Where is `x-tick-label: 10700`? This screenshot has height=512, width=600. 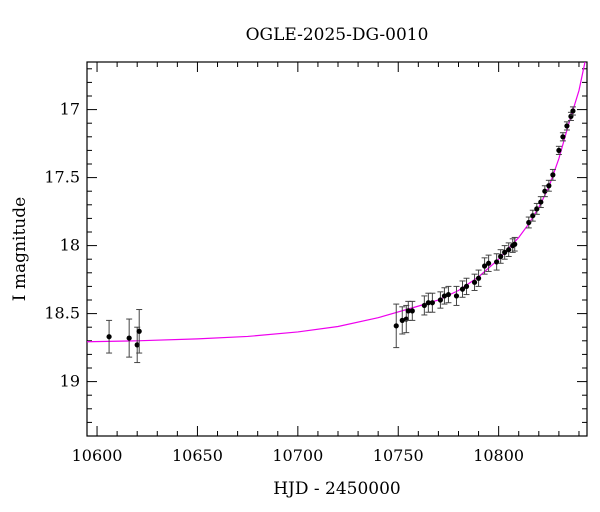
x-tick-label: 10700 is located at coordinates (297, 455).